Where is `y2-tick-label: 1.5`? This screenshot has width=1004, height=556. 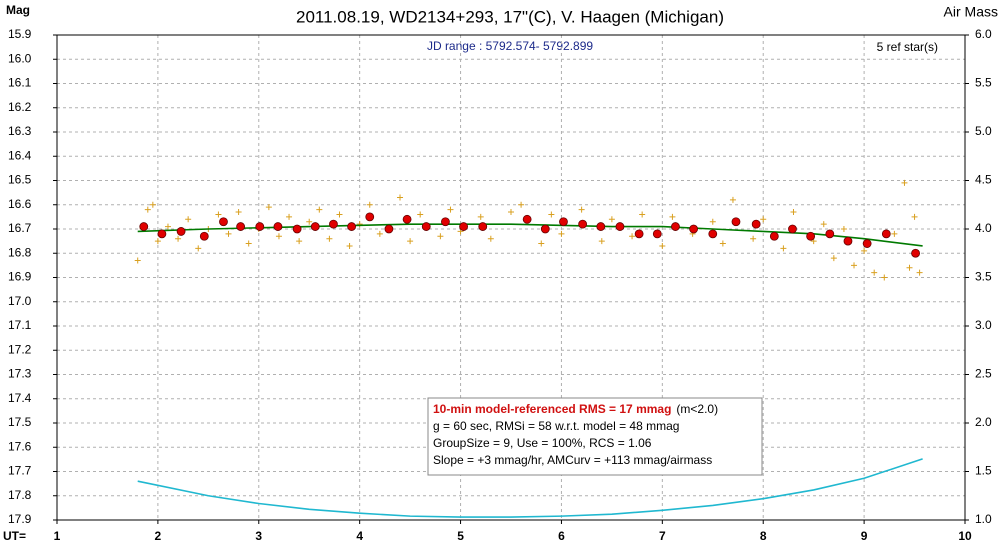
y2-tick-label: 1.5 is located at coordinates (983, 471).